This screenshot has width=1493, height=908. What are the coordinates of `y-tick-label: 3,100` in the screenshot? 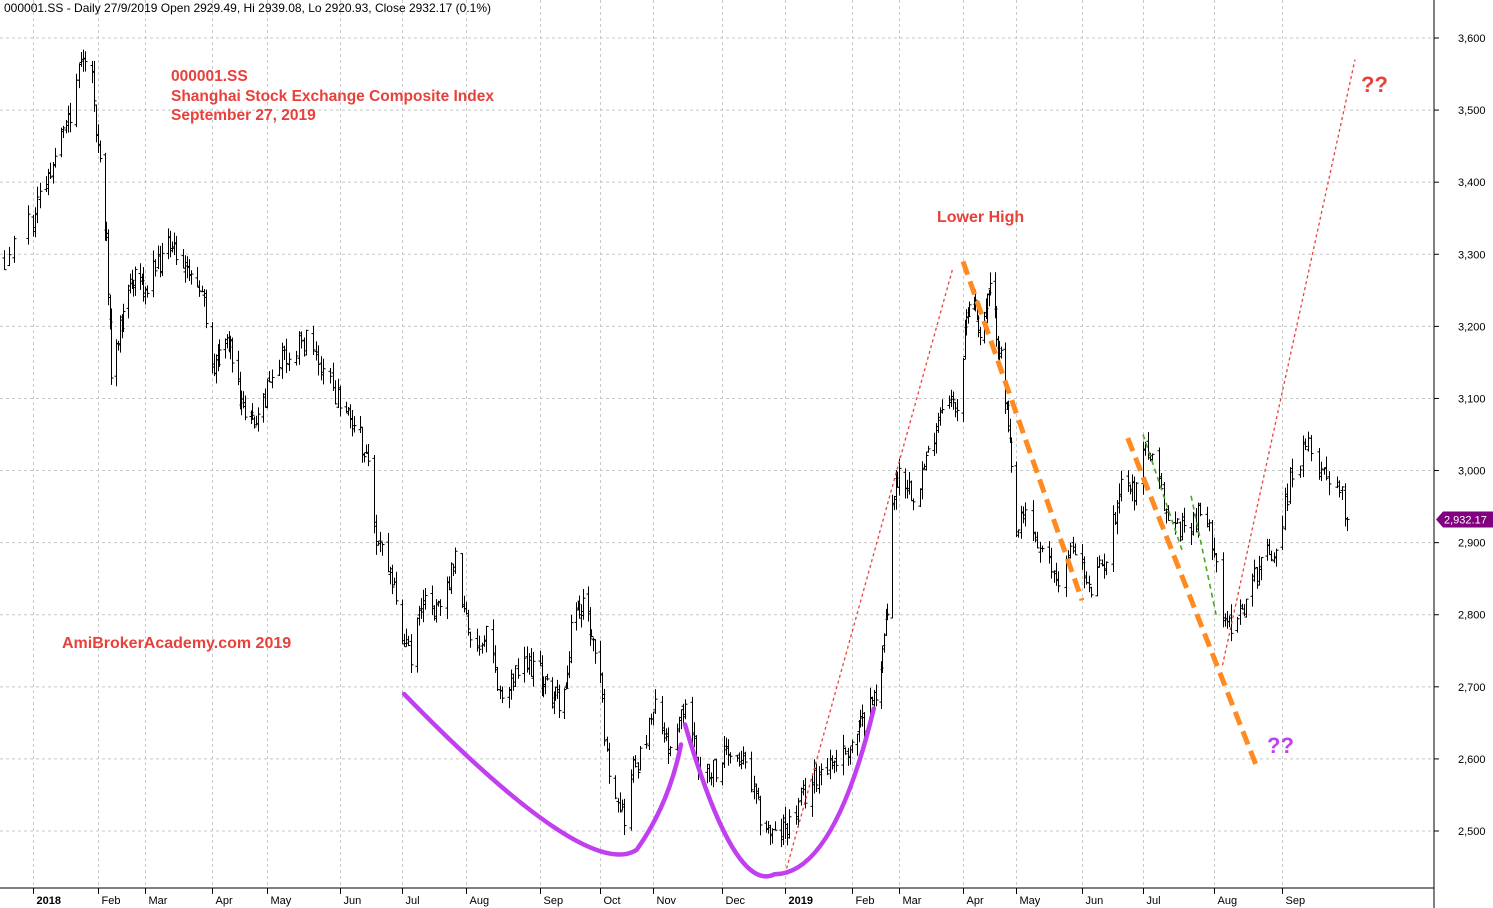 It's located at (1472, 399).